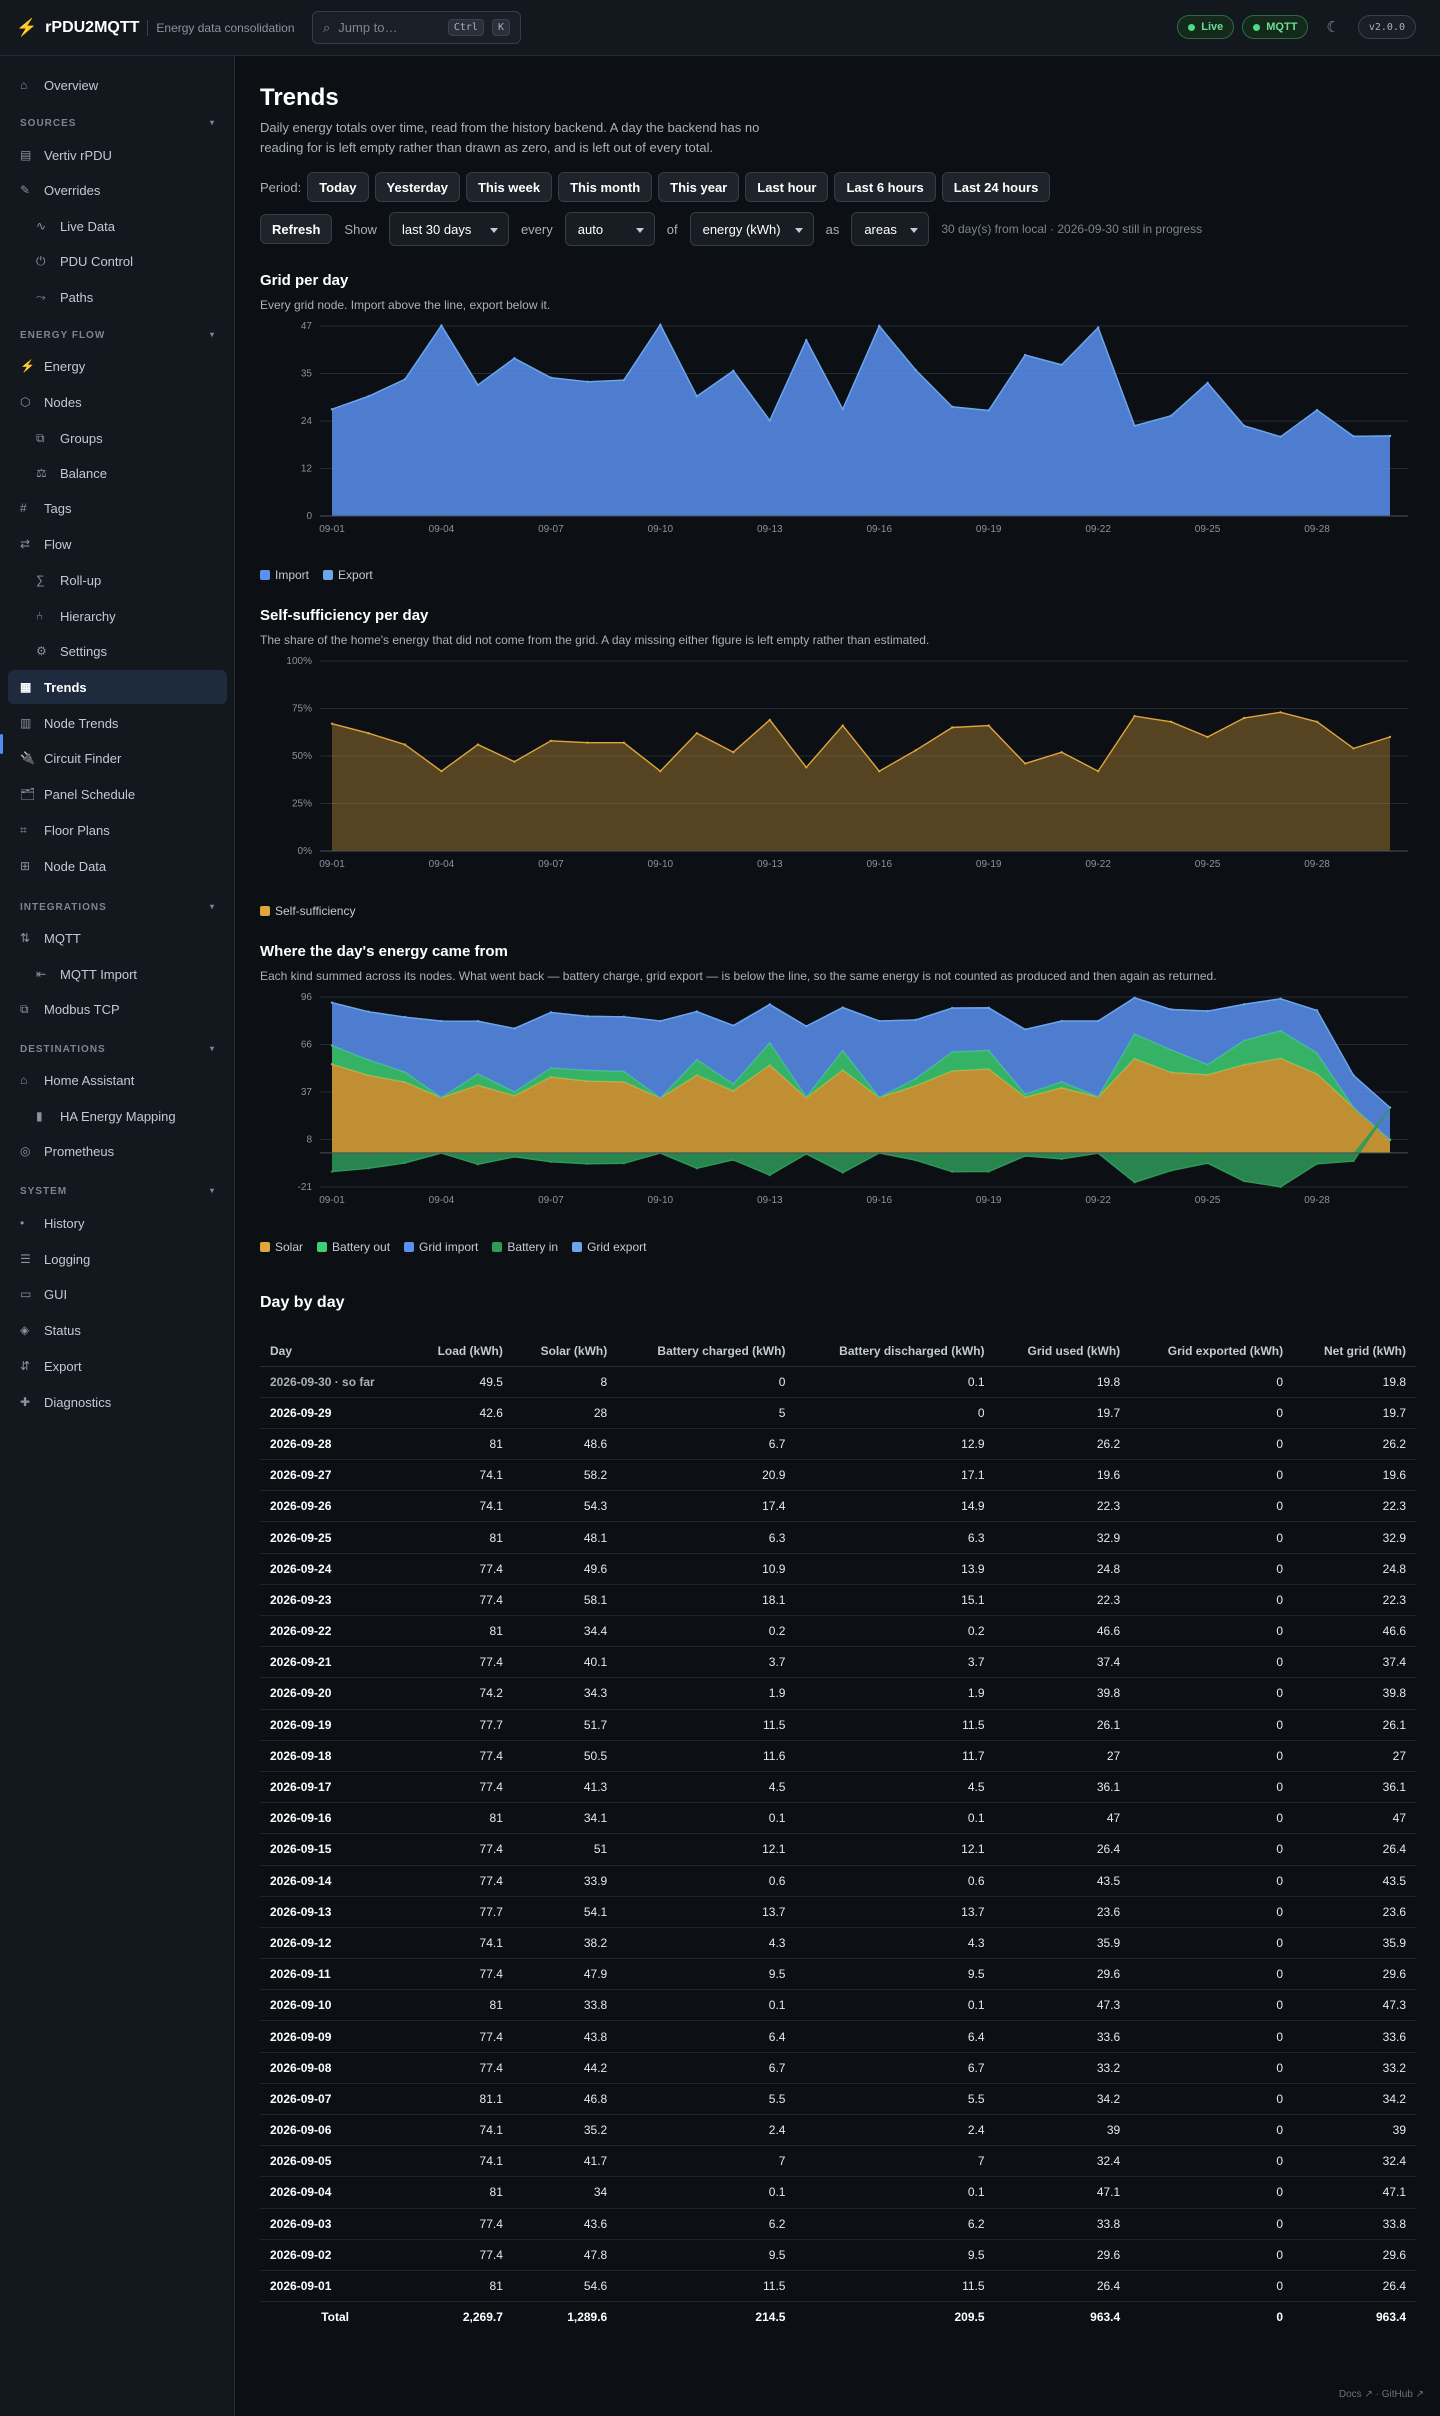 Image resolution: width=1440 pixels, height=2416 pixels. What do you see at coordinates (117, 758) in the screenshot?
I see `sidebar-item-circuit-finder: 🔌 Circuit Finder` at bounding box center [117, 758].